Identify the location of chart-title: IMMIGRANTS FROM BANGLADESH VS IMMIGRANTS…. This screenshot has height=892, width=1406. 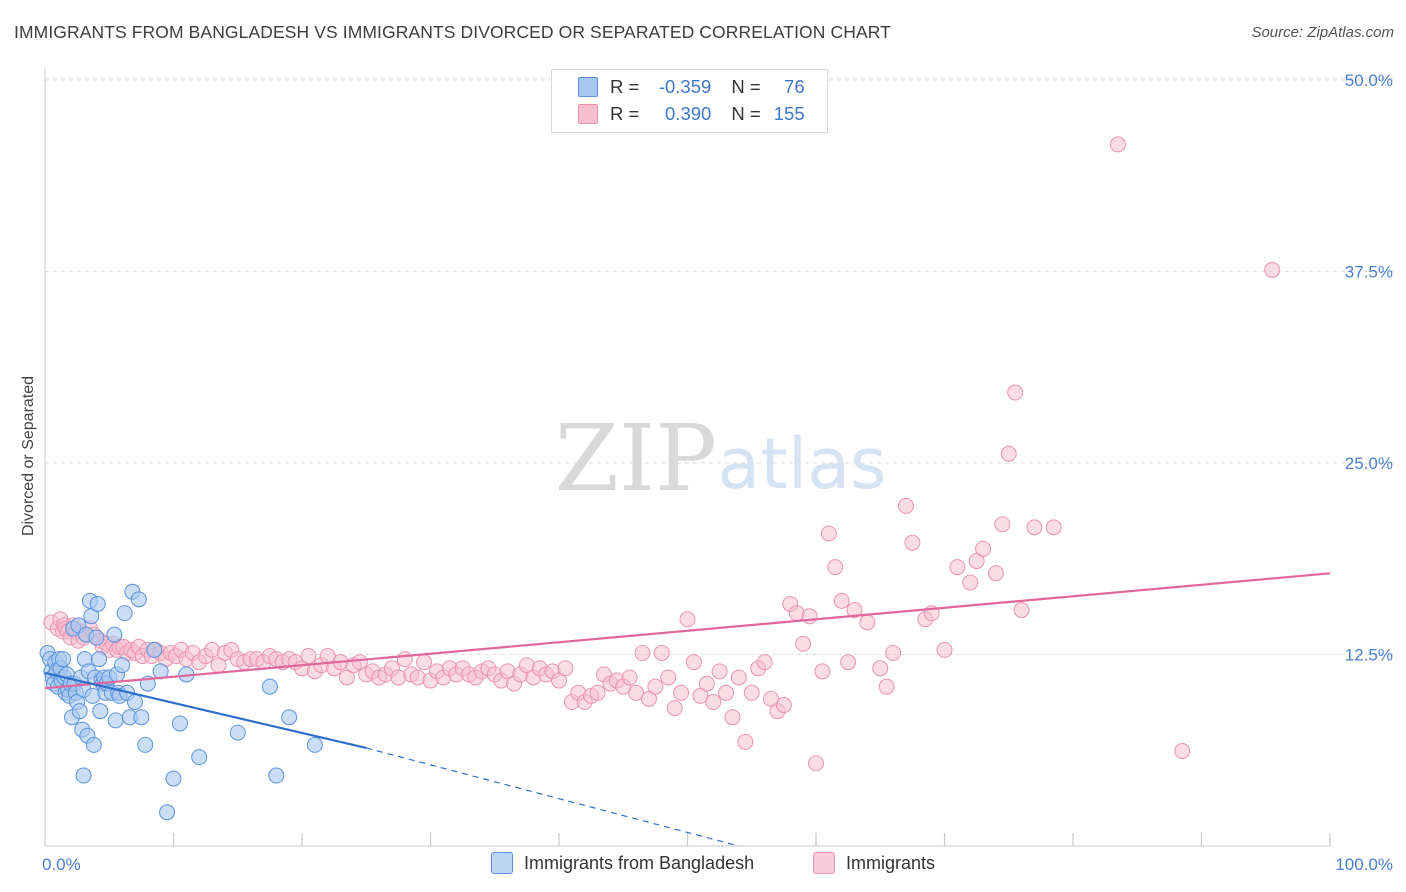
(452, 32).